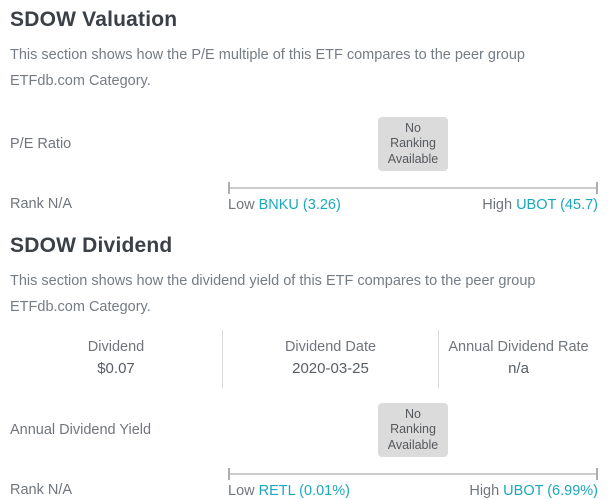  What do you see at coordinates (81, 430) in the screenshot?
I see `annual-dividend-yield-label: Annual Dividend Yield` at bounding box center [81, 430].